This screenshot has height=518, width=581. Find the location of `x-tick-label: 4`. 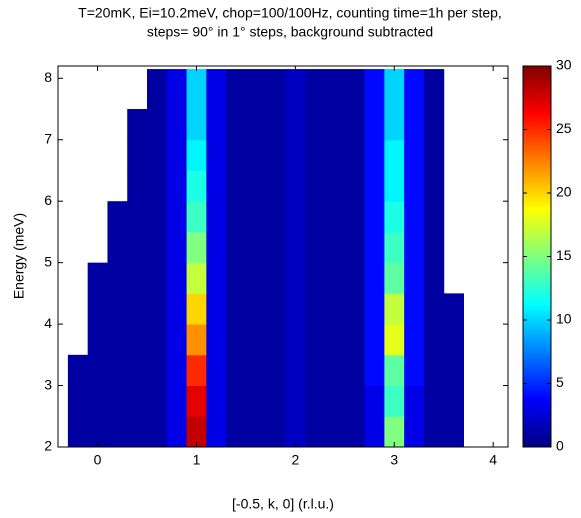

x-tick-label: 4 is located at coordinates (493, 460).